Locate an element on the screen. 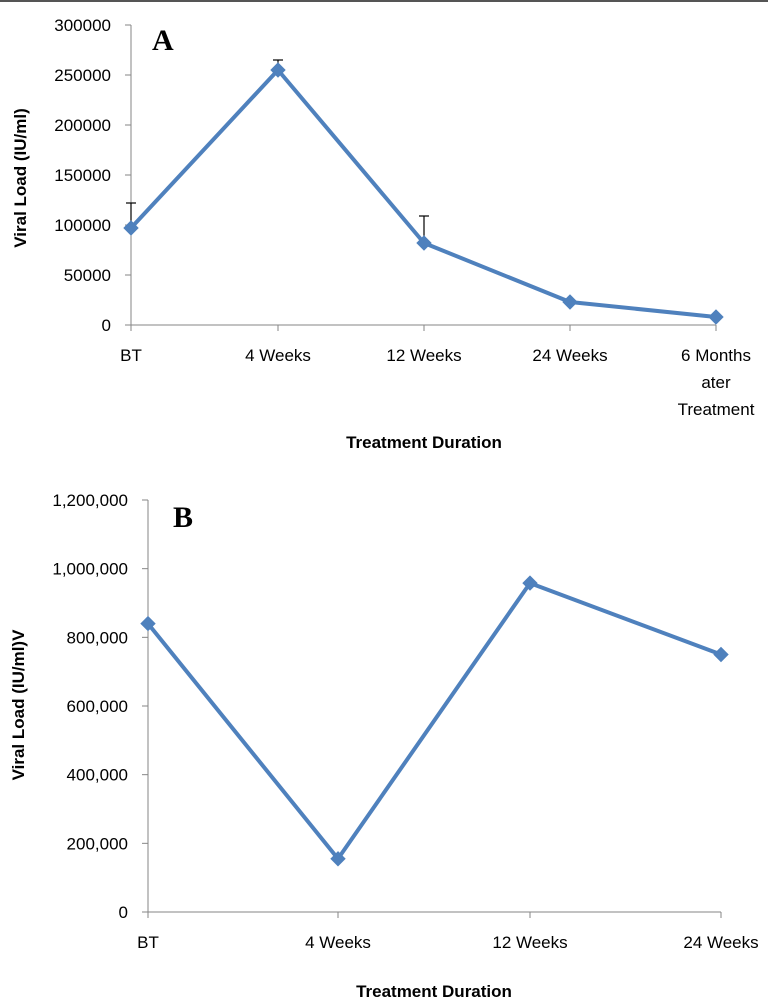 This screenshot has width=768, height=998. y-axis-title: Viral Load (IU/ml) is located at coordinates (20, 178).